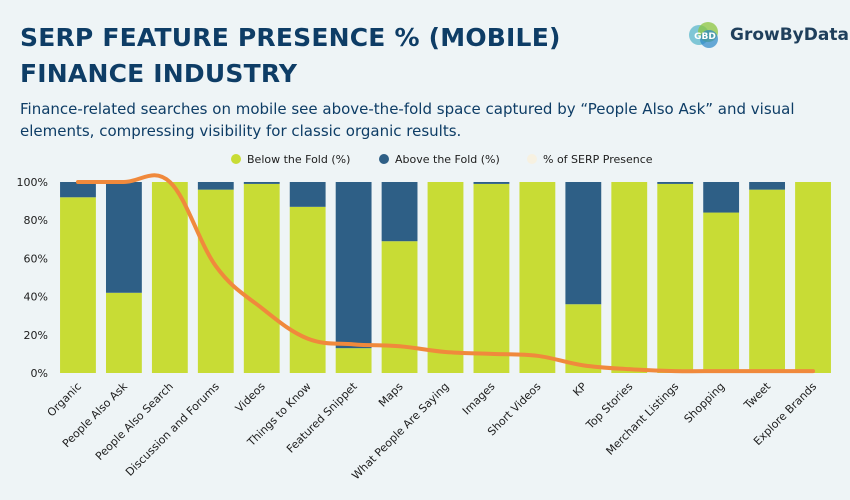 The width and height of the screenshot is (850, 500). Describe the element at coordinates (579, 389) in the screenshot. I see `x-tick-label: KP` at that location.